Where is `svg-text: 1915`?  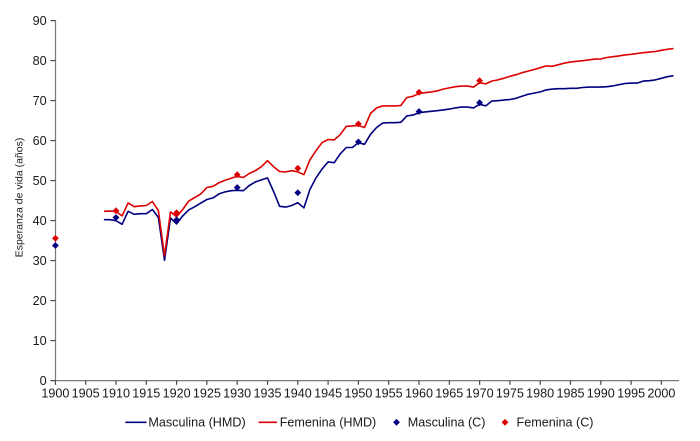 svg-text: 1915 is located at coordinates (146, 393).